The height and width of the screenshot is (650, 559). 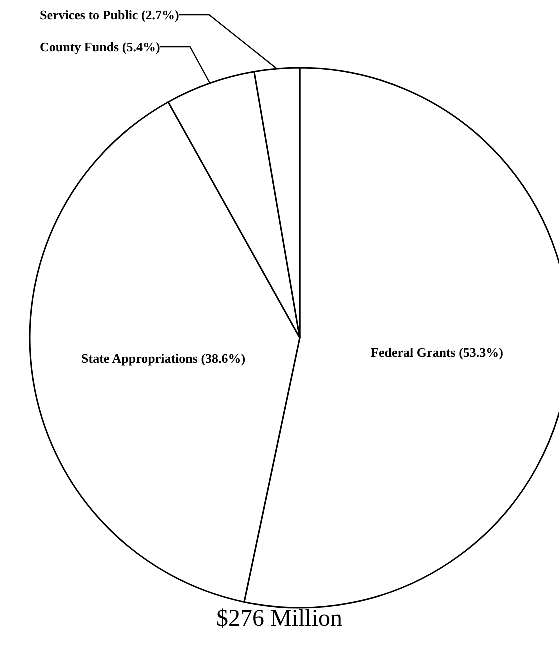 I want to click on slice-label: Federal Grants (53.3%), so click(x=437, y=352).